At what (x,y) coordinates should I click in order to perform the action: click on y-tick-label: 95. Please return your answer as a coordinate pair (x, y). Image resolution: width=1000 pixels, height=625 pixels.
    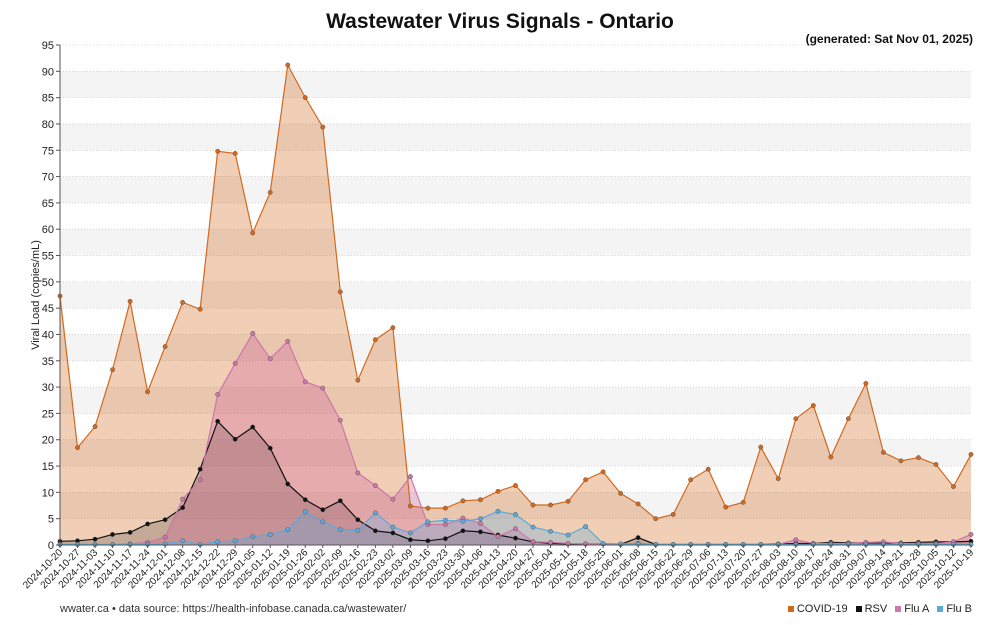
    Looking at the image, I should click on (48, 46).